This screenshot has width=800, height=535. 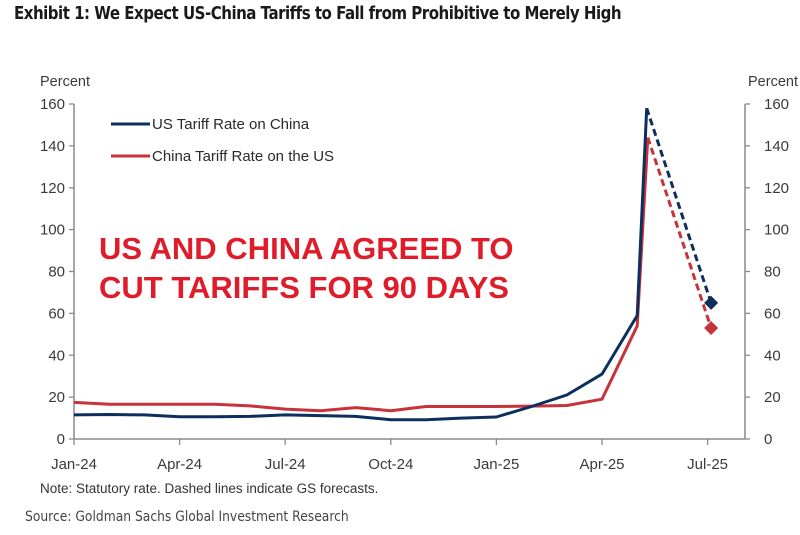 I want to click on right-y-tick-label: 140, so click(x=776, y=146).